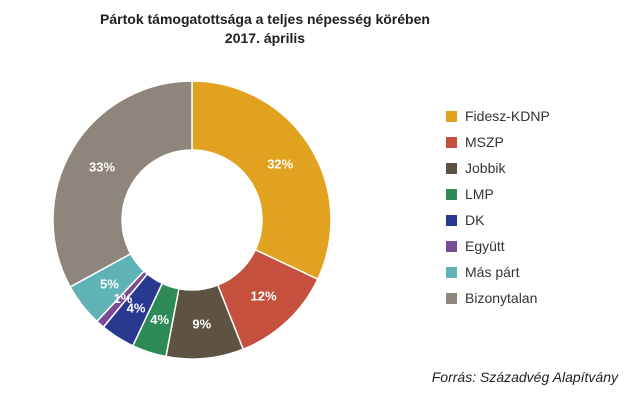  I want to click on value-label-m-s-p-rt: 5%, so click(109, 284).